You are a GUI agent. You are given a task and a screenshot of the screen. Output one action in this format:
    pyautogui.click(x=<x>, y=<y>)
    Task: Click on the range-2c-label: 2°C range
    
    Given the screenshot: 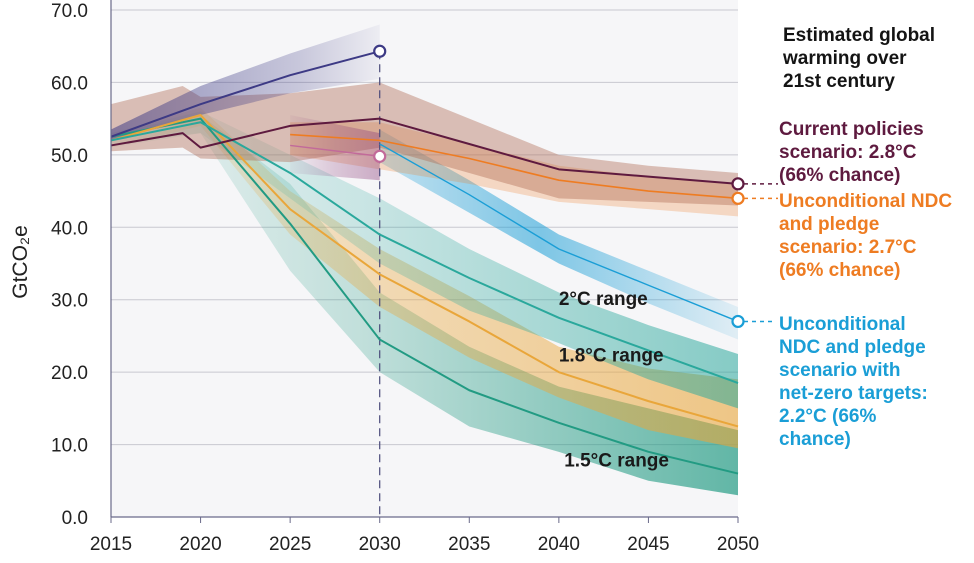 What is the action you would take?
    pyautogui.click(x=603, y=299)
    